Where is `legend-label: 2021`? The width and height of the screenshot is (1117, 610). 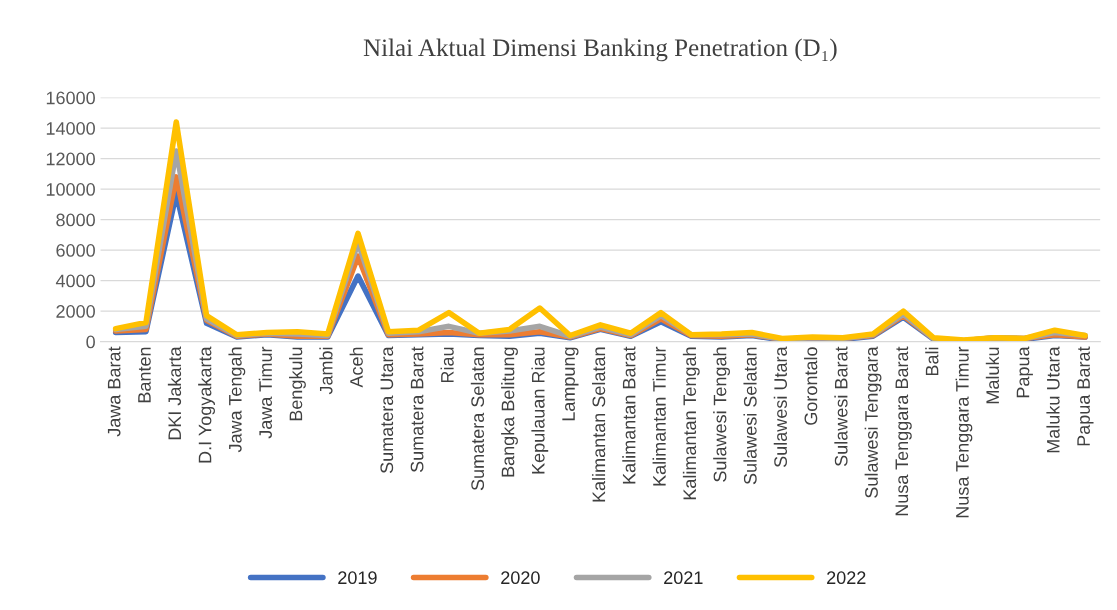
legend-label: 2021 is located at coordinates (683, 578).